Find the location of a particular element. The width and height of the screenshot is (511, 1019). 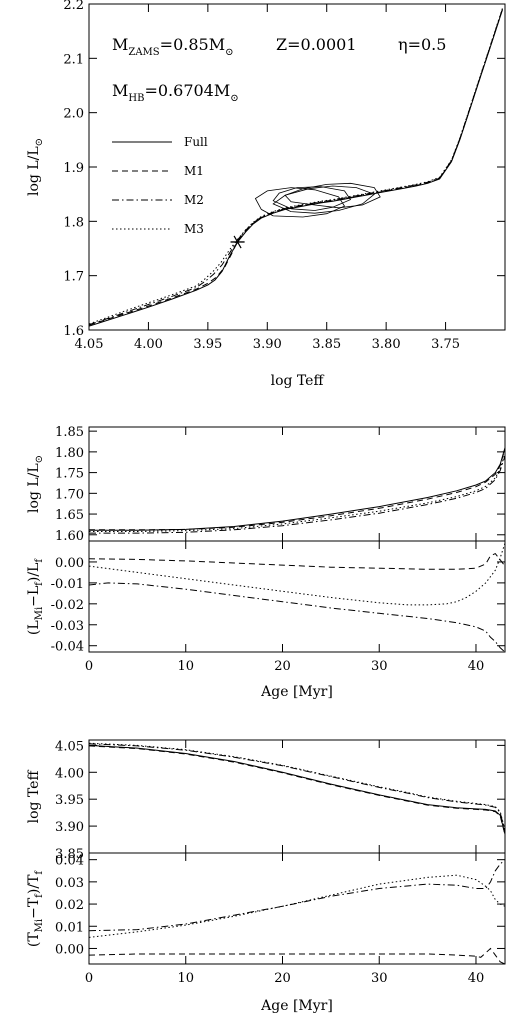

hr-ytick-label: 1.9 is located at coordinates (73, 168).